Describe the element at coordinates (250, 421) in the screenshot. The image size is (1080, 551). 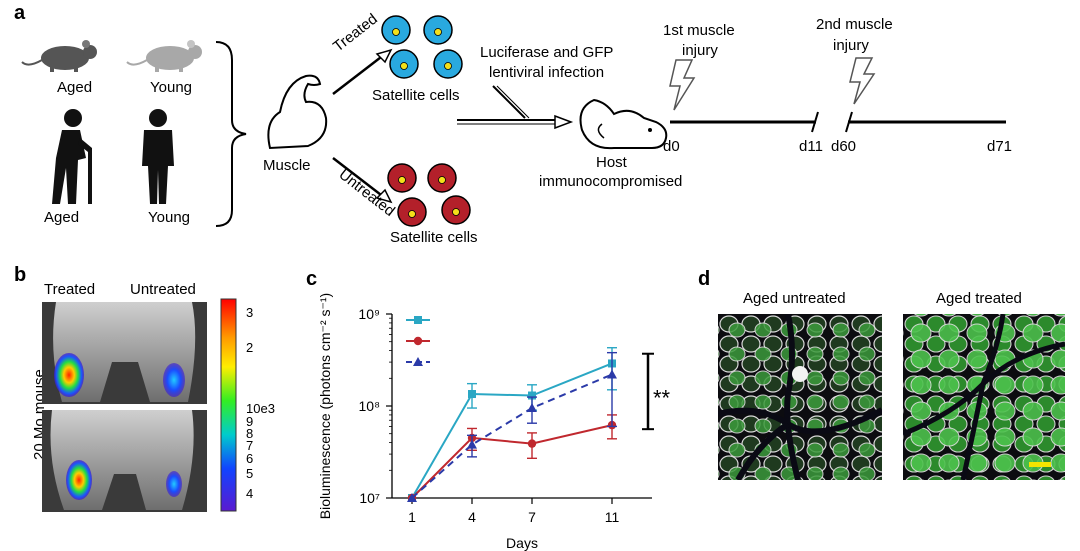
I see `colorbar-tick-9: 9` at that location.